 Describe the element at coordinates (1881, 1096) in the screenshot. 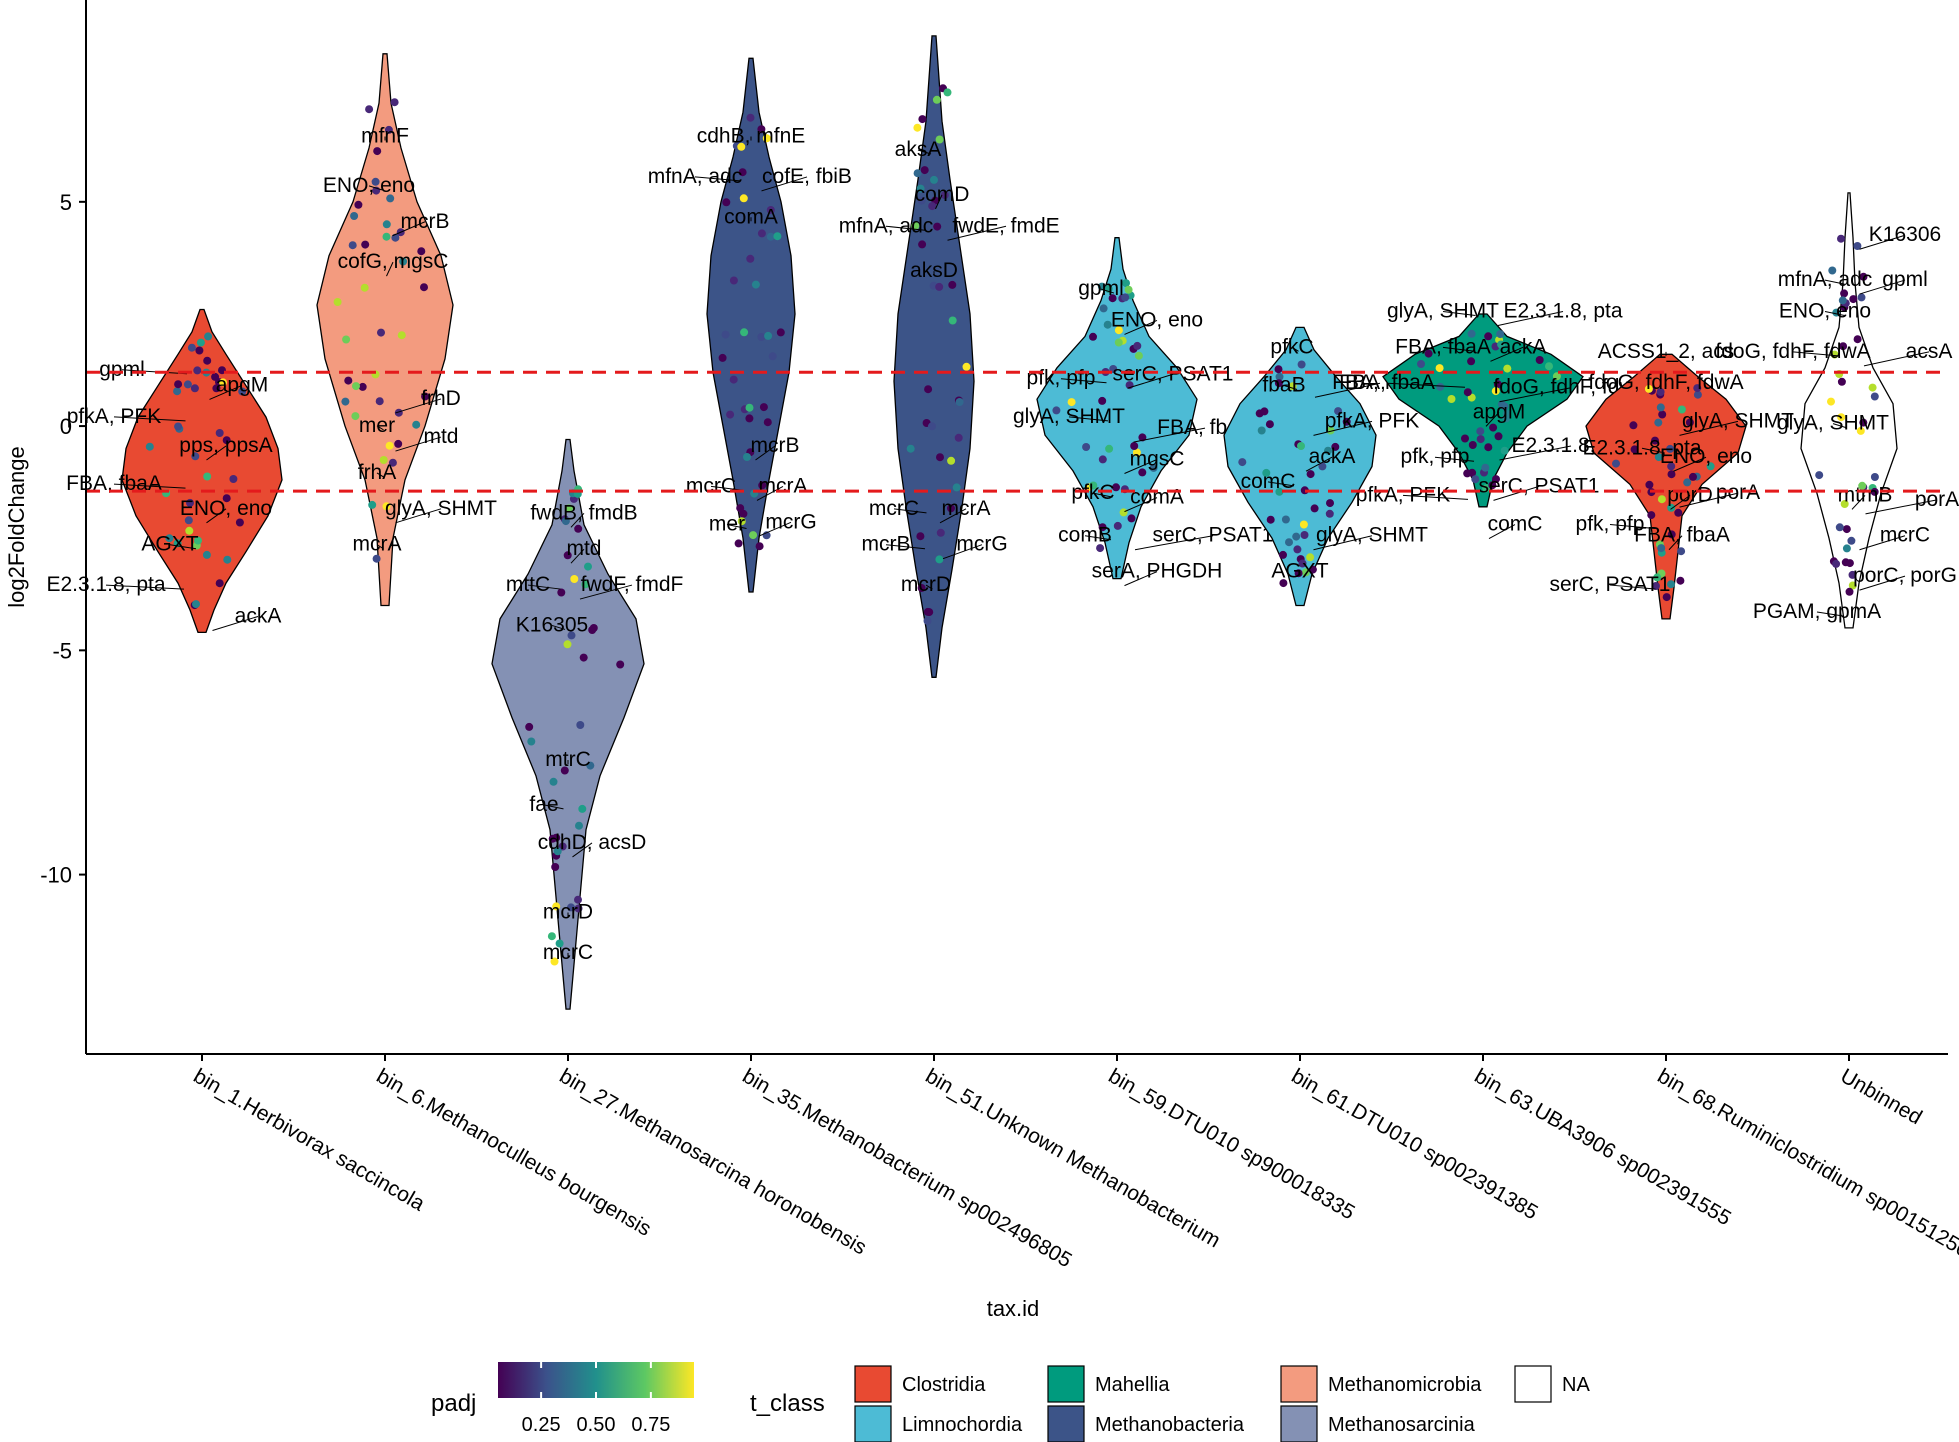

I see `x-tick-label: Unbinned` at that location.